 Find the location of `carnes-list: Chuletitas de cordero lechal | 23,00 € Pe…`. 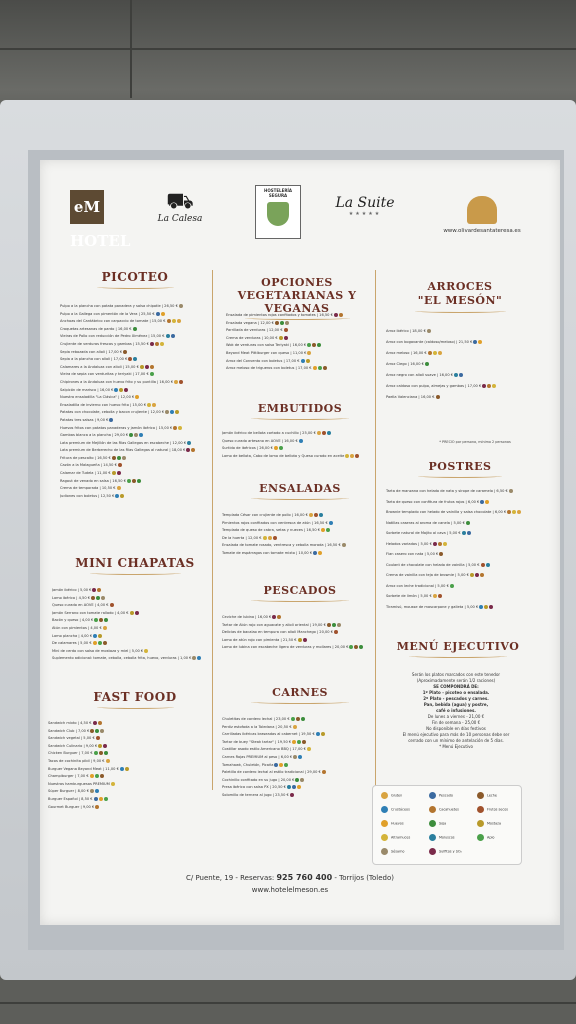

carnes-list: Chuletitas de cordero lechal | 23,00 € Pe… is located at coordinates (298, 758).